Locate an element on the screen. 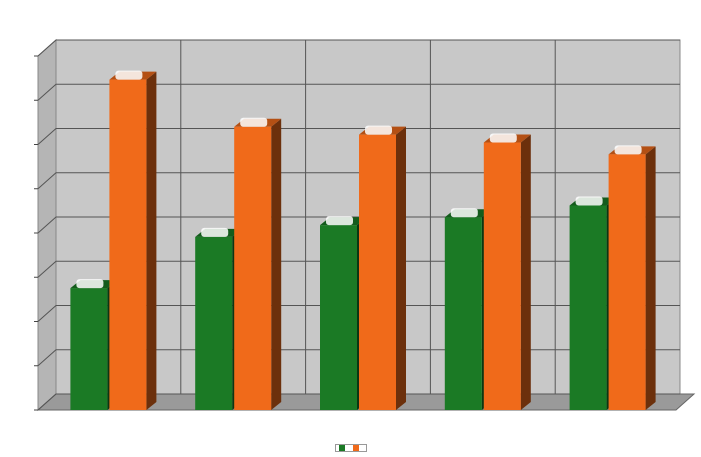  legend is located at coordinates (350, 448).